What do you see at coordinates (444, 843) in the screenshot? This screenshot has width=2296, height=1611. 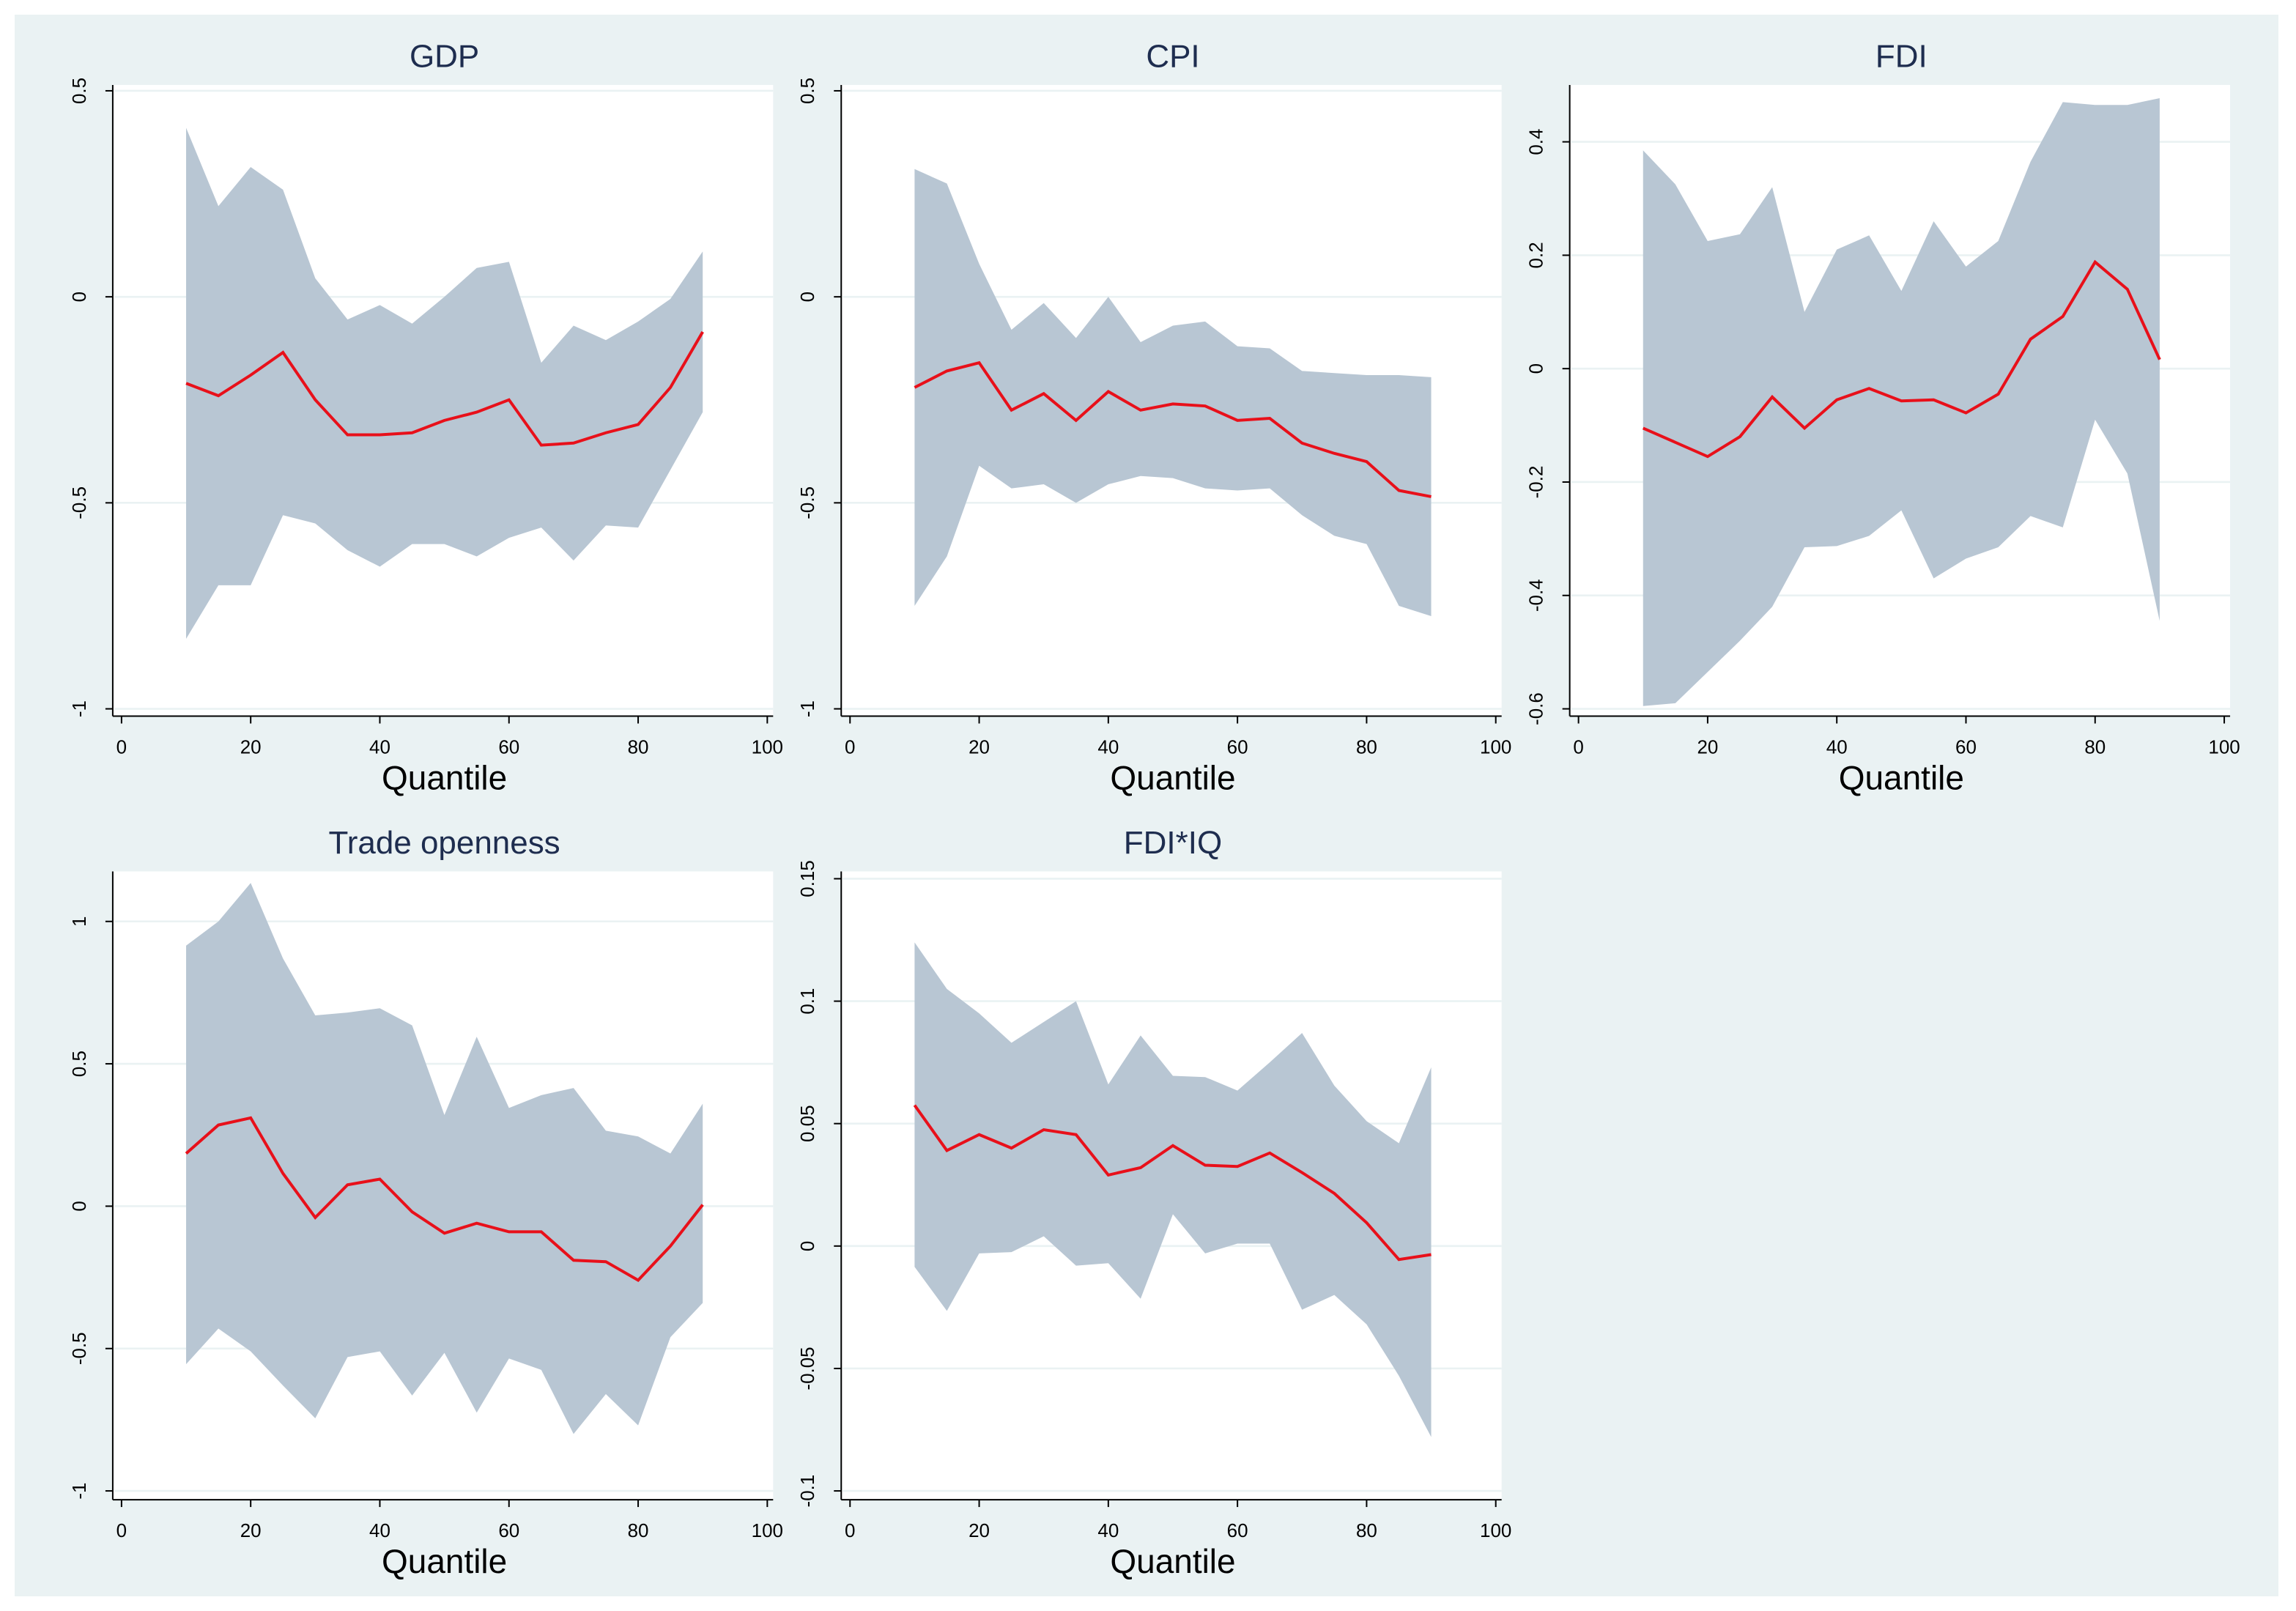 I see `panel-title: Trade openness` at bounding box center [444, 843].